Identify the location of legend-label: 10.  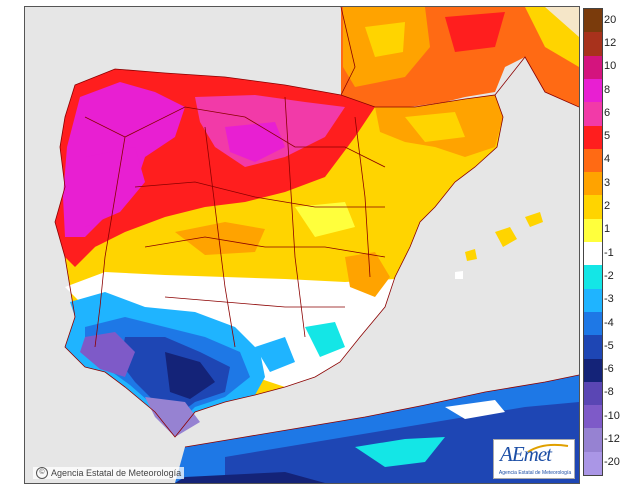
(610, 66).